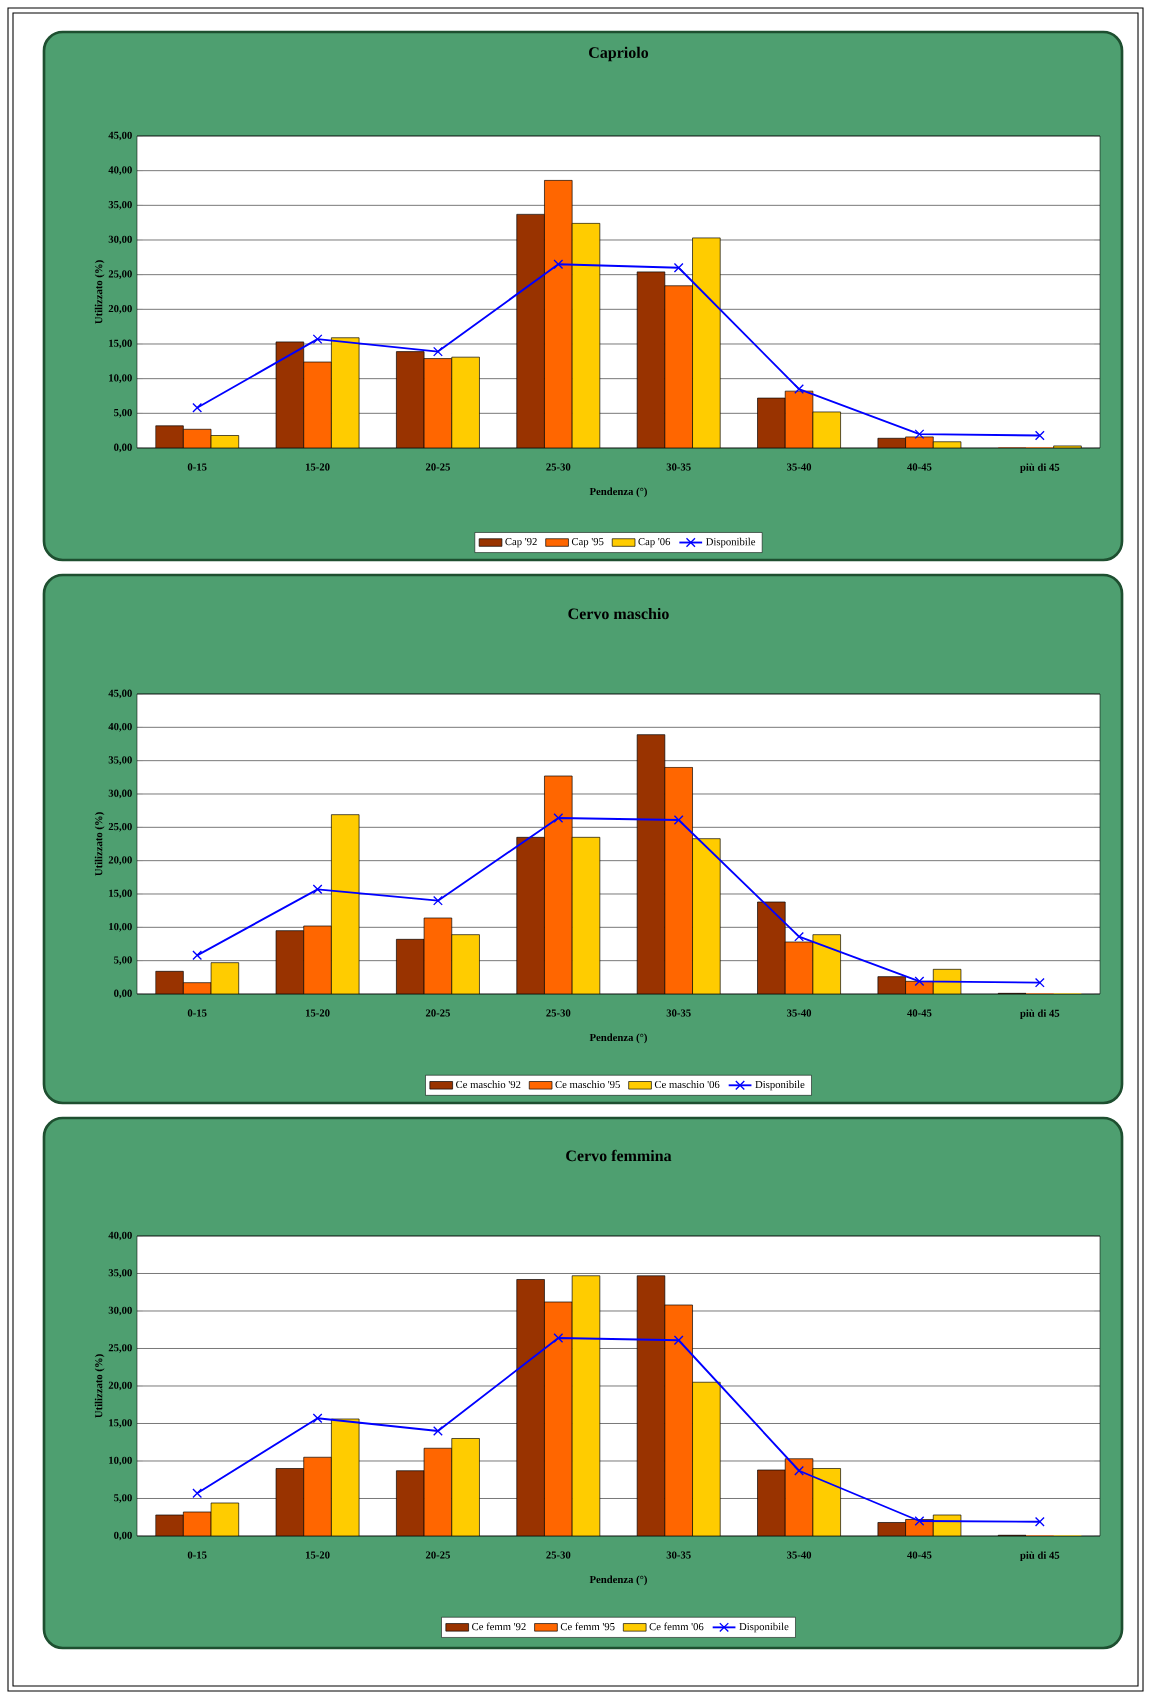  What do you see at coordinates (521, 542) in the screenshot?
I see `legend-label: Cap '92` at bounding box center [521, 542].